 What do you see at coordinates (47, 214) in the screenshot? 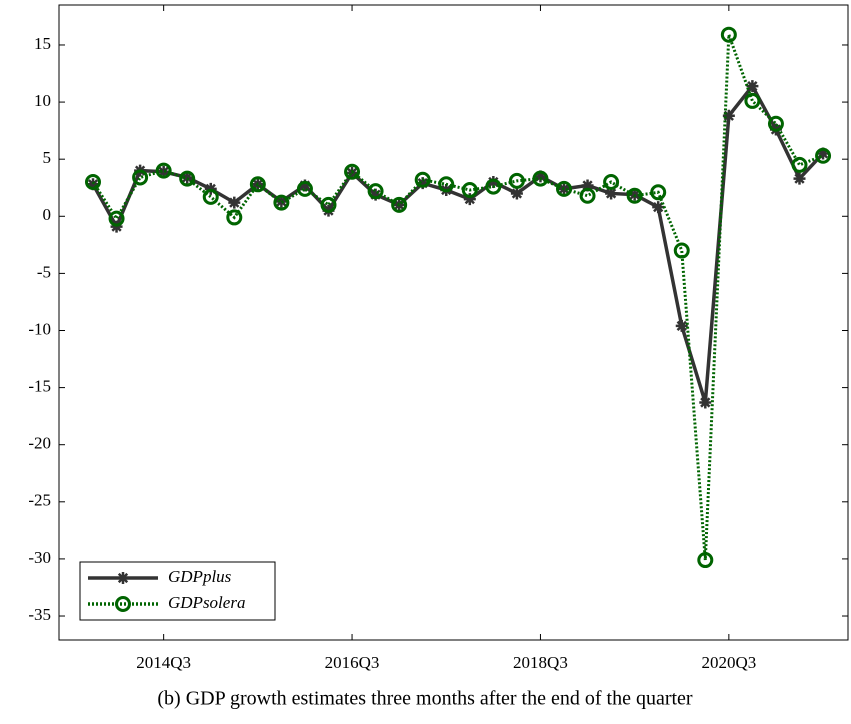
I see `y-tick-label: 0` at bounding box center [47, 214].